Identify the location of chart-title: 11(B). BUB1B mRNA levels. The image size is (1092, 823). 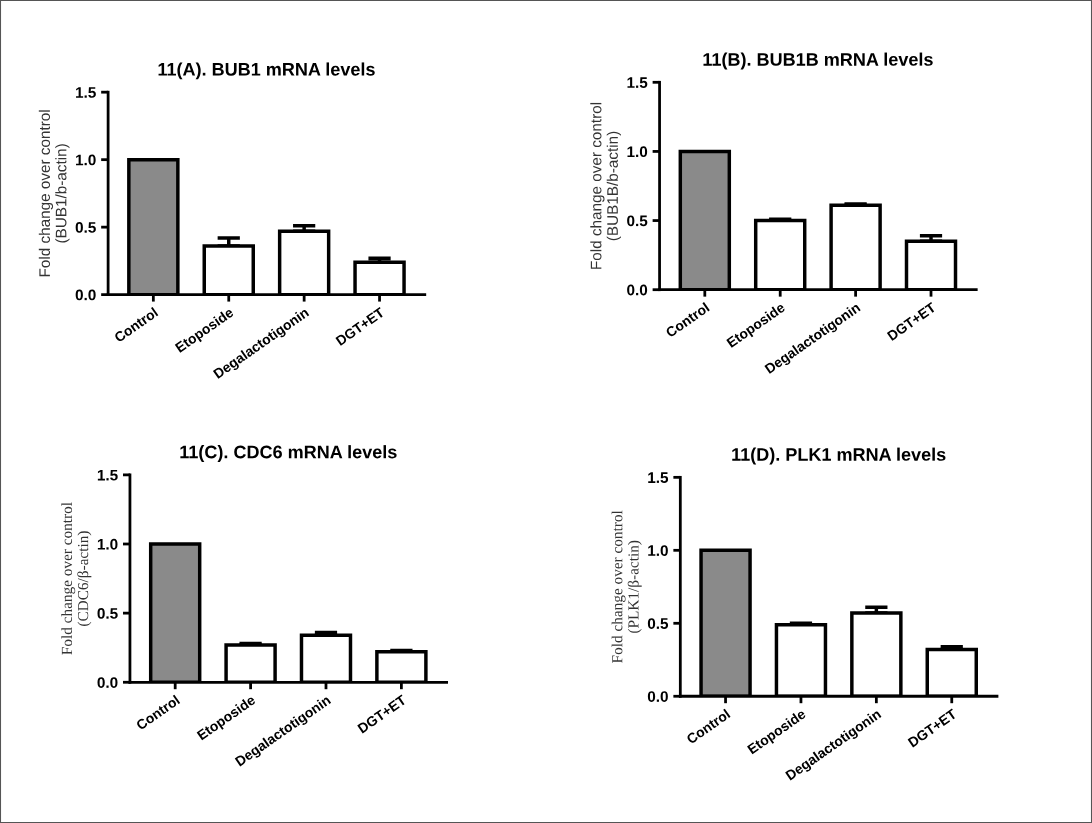
(818, 61).